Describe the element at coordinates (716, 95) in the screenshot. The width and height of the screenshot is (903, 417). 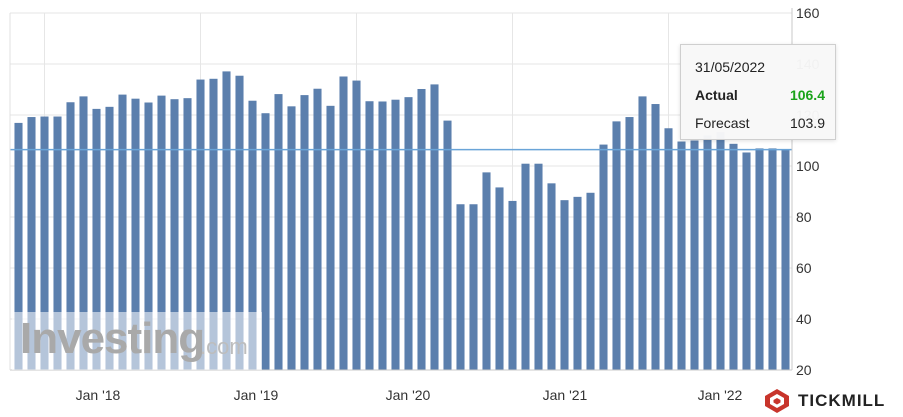
I see `tooltip-actual-label: Actual` at that location.